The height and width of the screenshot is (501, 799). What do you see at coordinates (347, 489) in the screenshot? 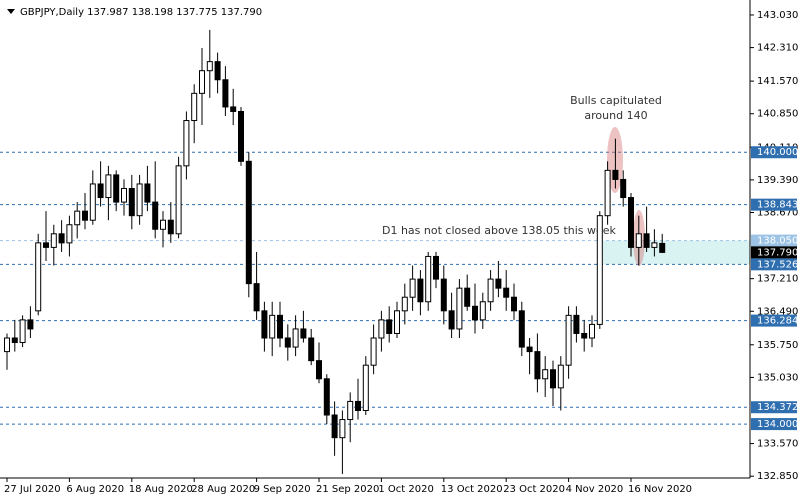
I see `x-tick-label: 21 Sep 2020` at bounding box center [347, 489].